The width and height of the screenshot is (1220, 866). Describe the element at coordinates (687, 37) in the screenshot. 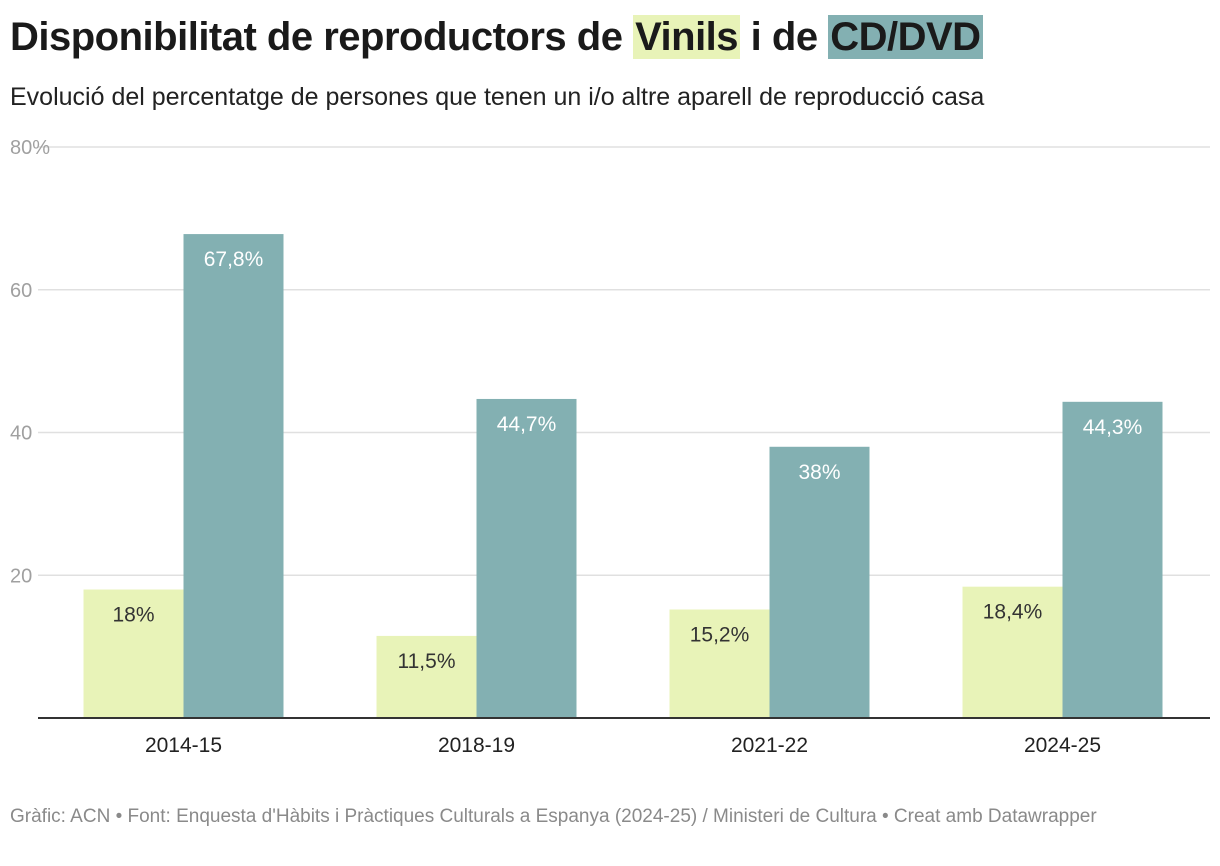

I see `title-vinils-highlight: Vinils` at that location.